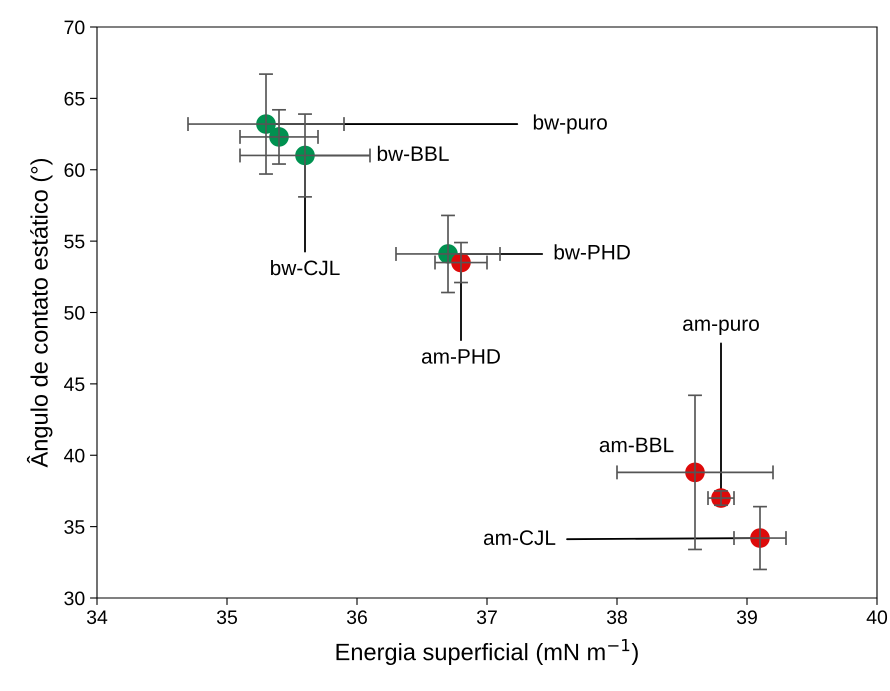  Describe the element at coordinates (74, 455) in the screenshot. I see `y-tick-label: 40` at that location.